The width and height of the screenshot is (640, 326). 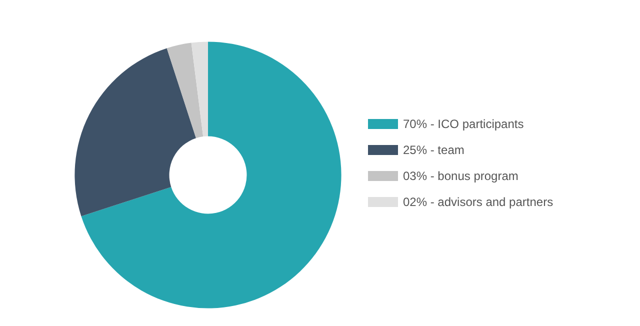 I want to click on legend-label: 70% - ICO participants, so click(x=463, y=124).